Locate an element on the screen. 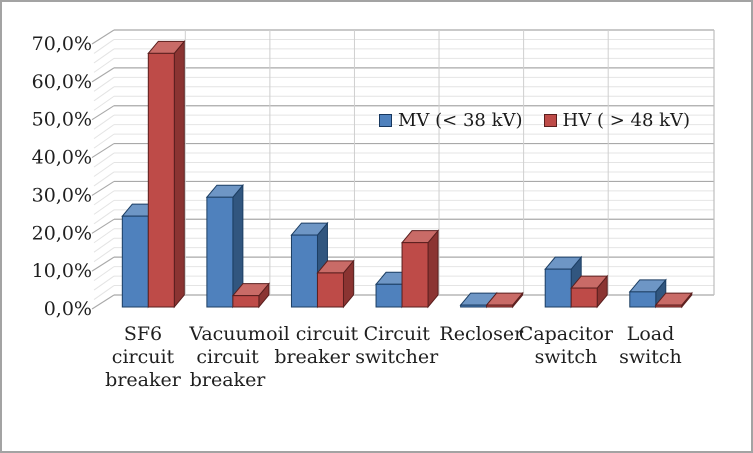 This screenshot has height=453, width=753. bar-hv-1-front is located at coordinates (246, 301).